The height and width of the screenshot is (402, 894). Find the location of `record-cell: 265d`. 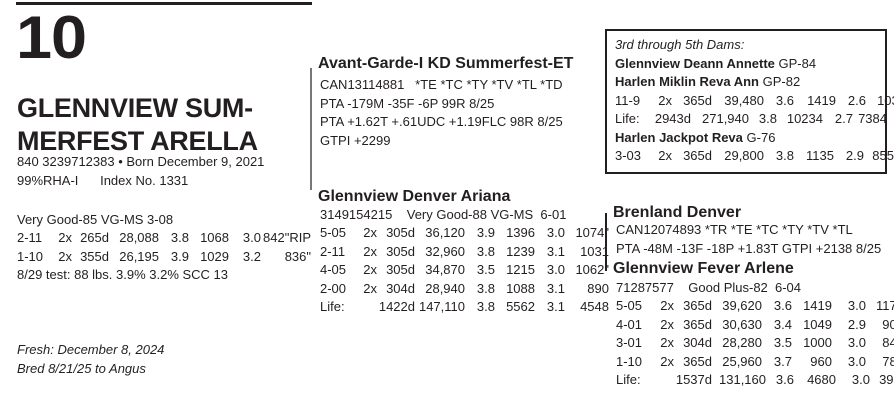

record-cell: 265d is located at coordinates (94, 237).